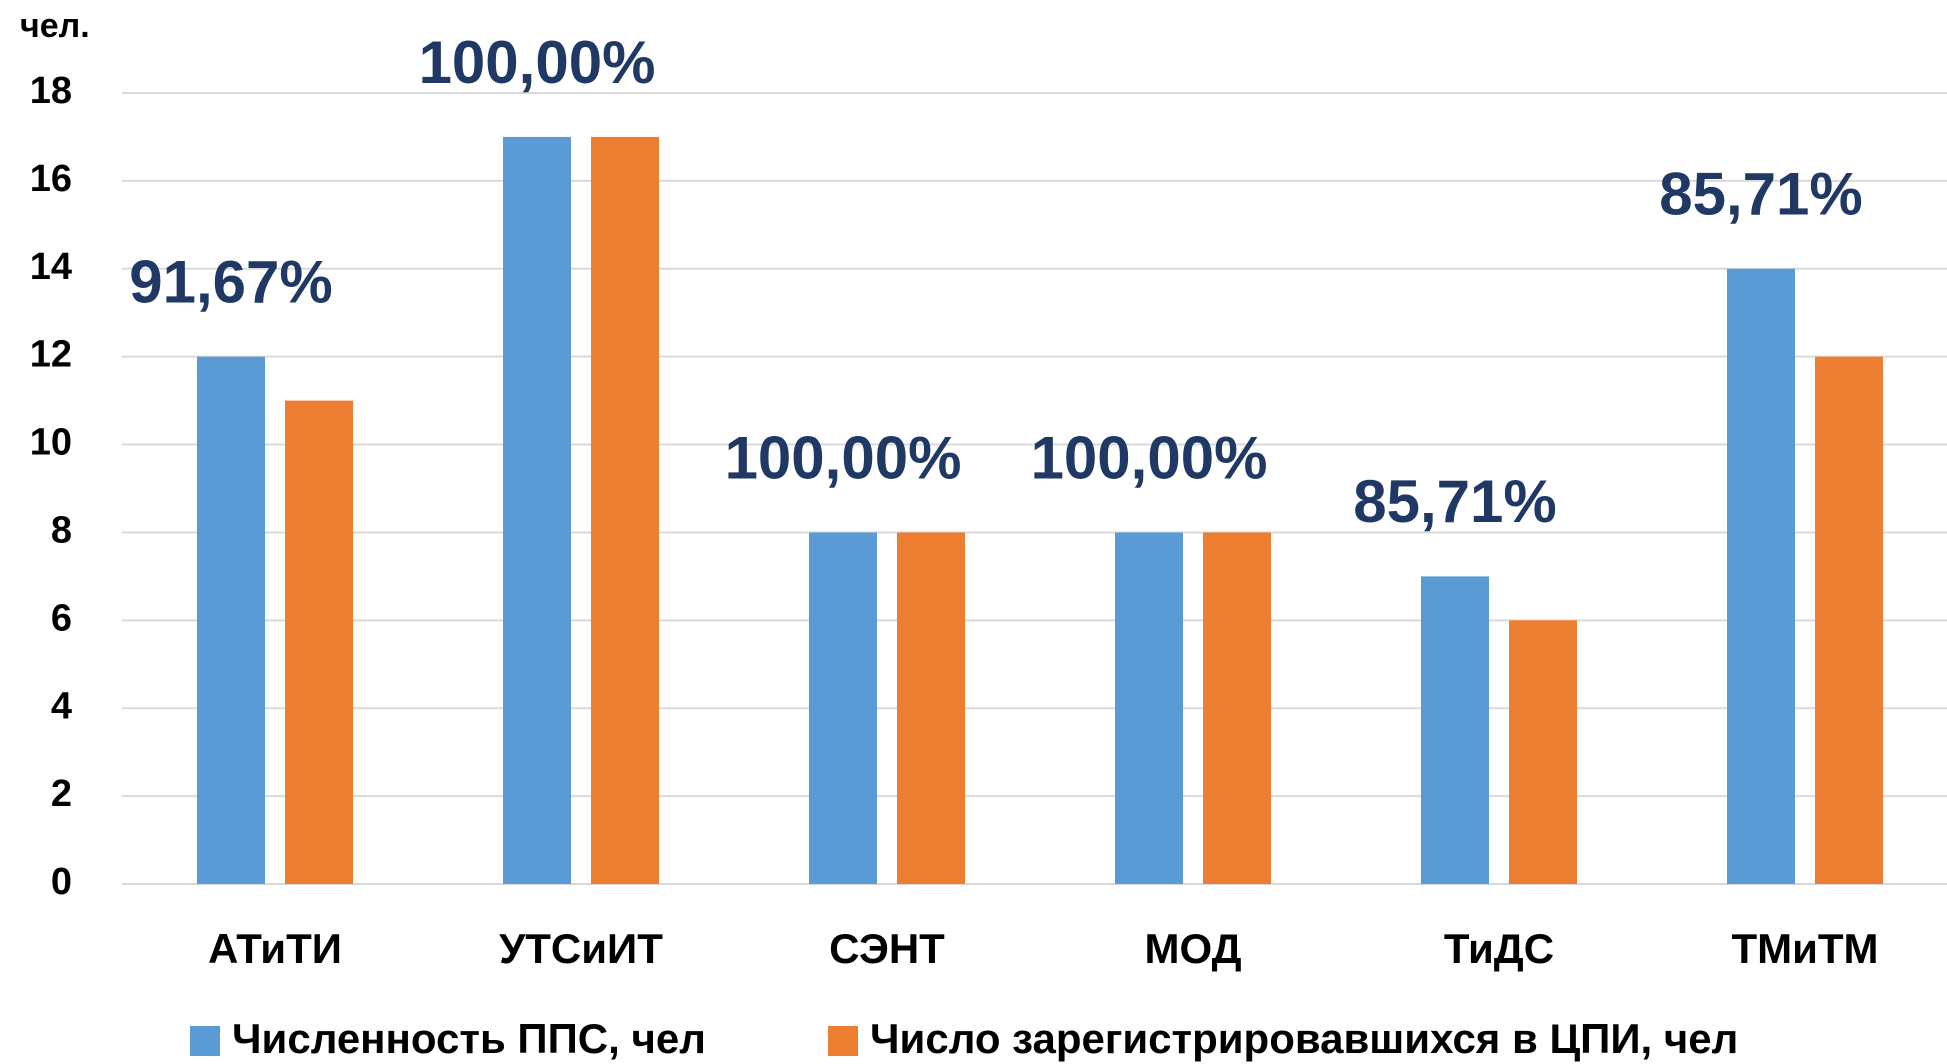 The image size is (1947, 1064). I want to click on y-axis-label: чел., so click(55, 26).